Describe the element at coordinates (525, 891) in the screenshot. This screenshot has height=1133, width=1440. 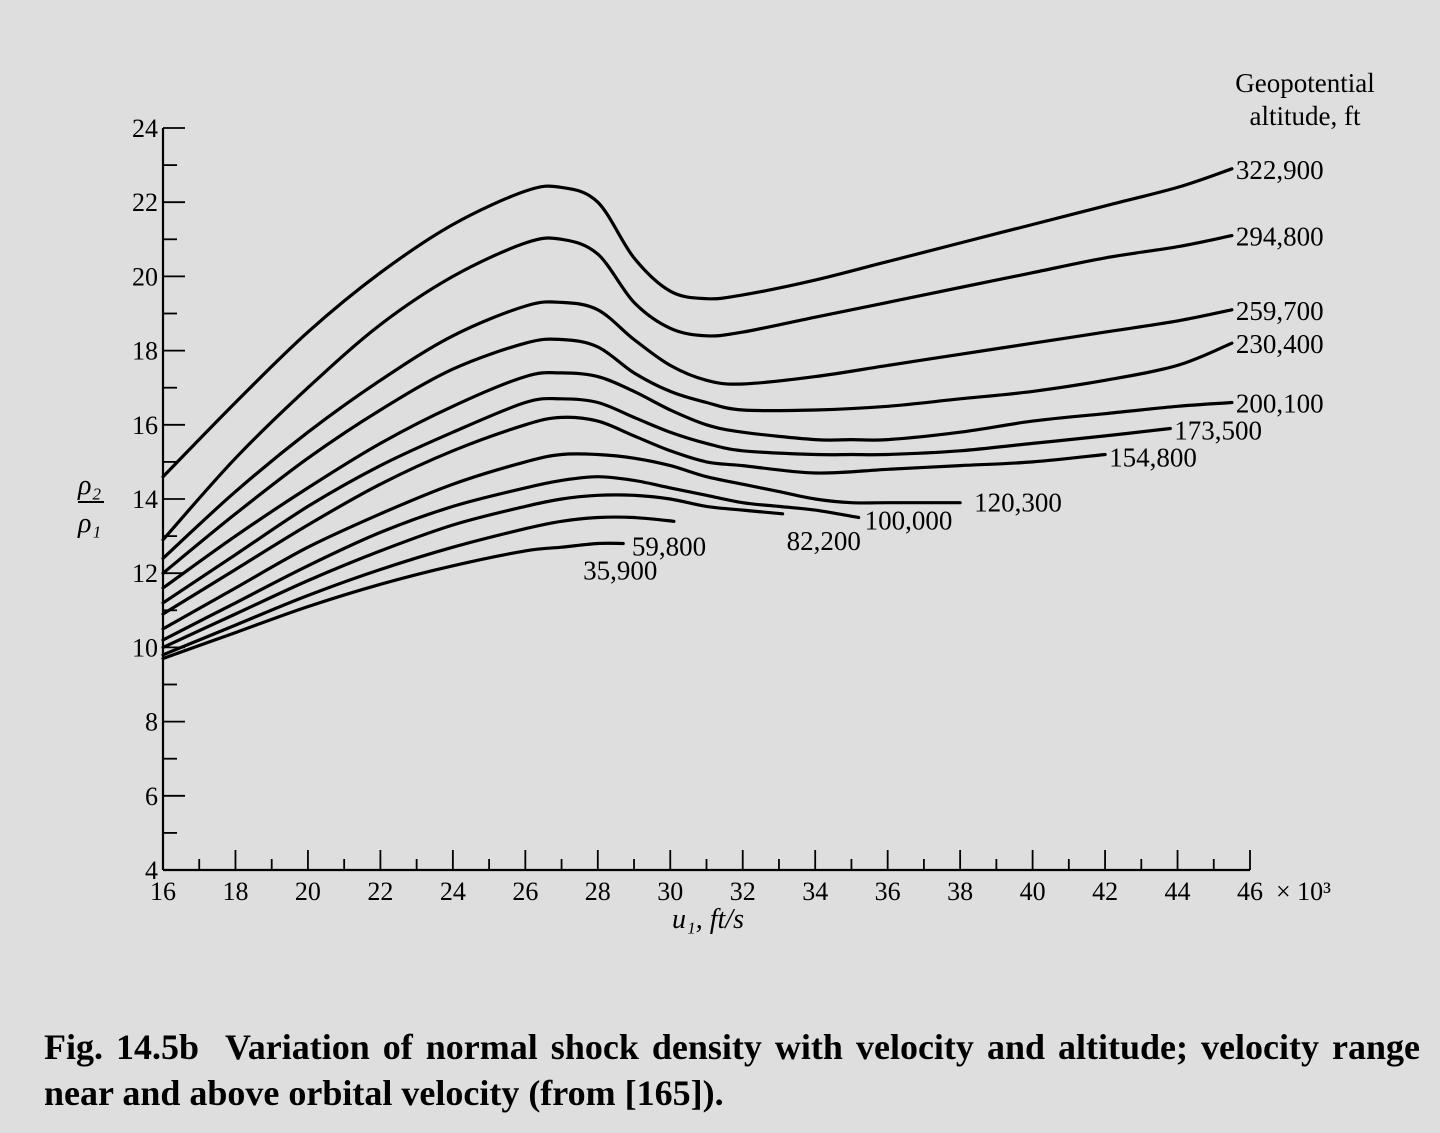
I see `x-tick-label: 26` at that location.